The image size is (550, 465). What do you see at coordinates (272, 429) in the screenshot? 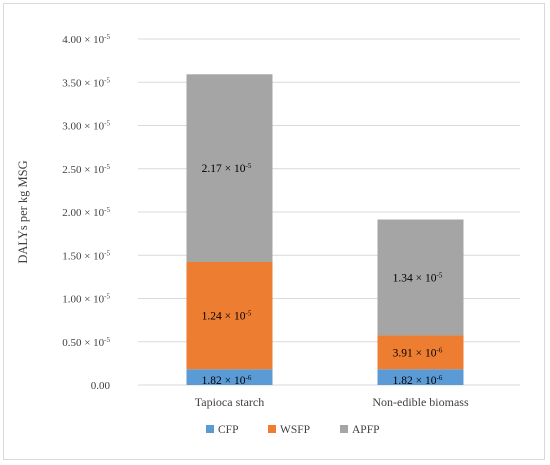
I see `legend-swatch-wsfp` at bounding box center [272, 429].